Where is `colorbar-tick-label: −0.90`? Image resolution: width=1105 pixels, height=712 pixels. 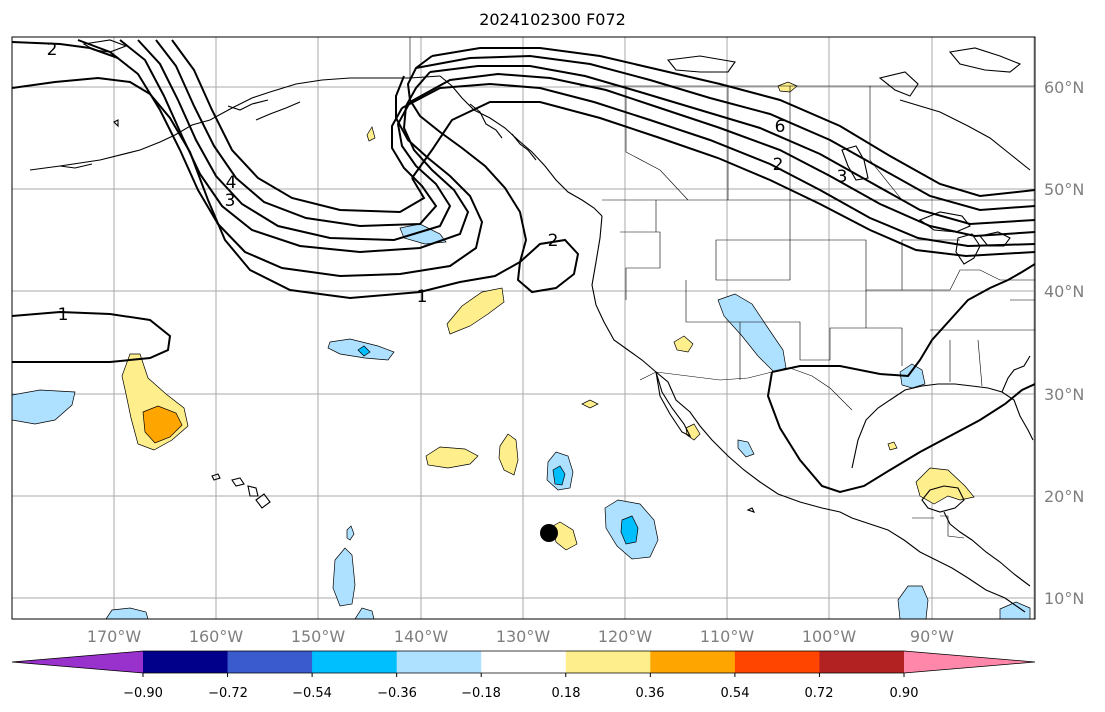 colorbar-tick-label: −0.90 is located at coordinates (143, 693).